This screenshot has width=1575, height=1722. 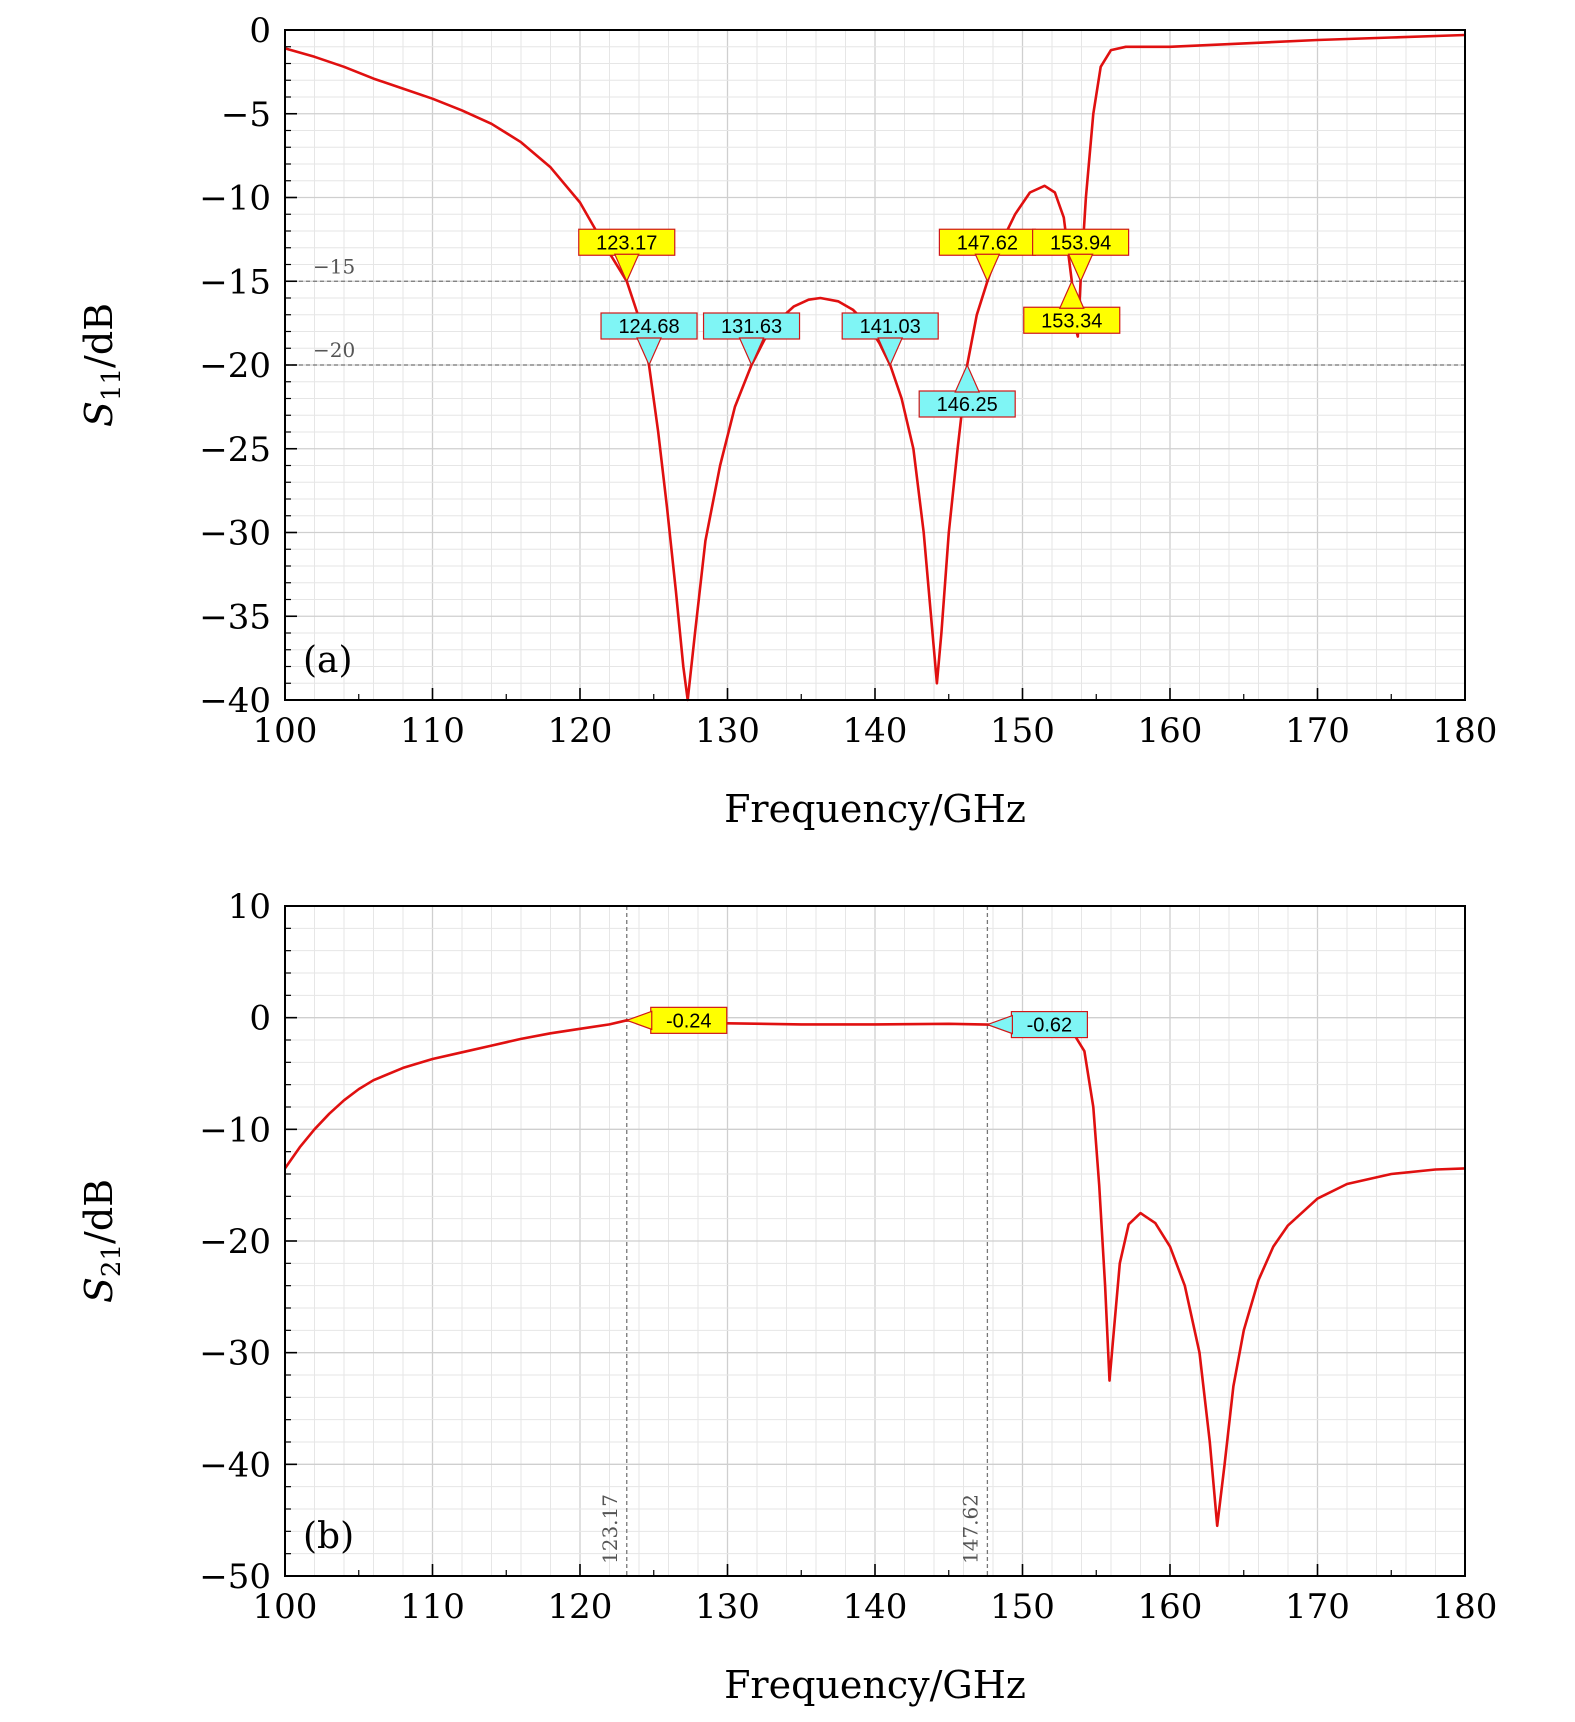 I want to click on reference-line-label: −20, so click(x=334, y=350).